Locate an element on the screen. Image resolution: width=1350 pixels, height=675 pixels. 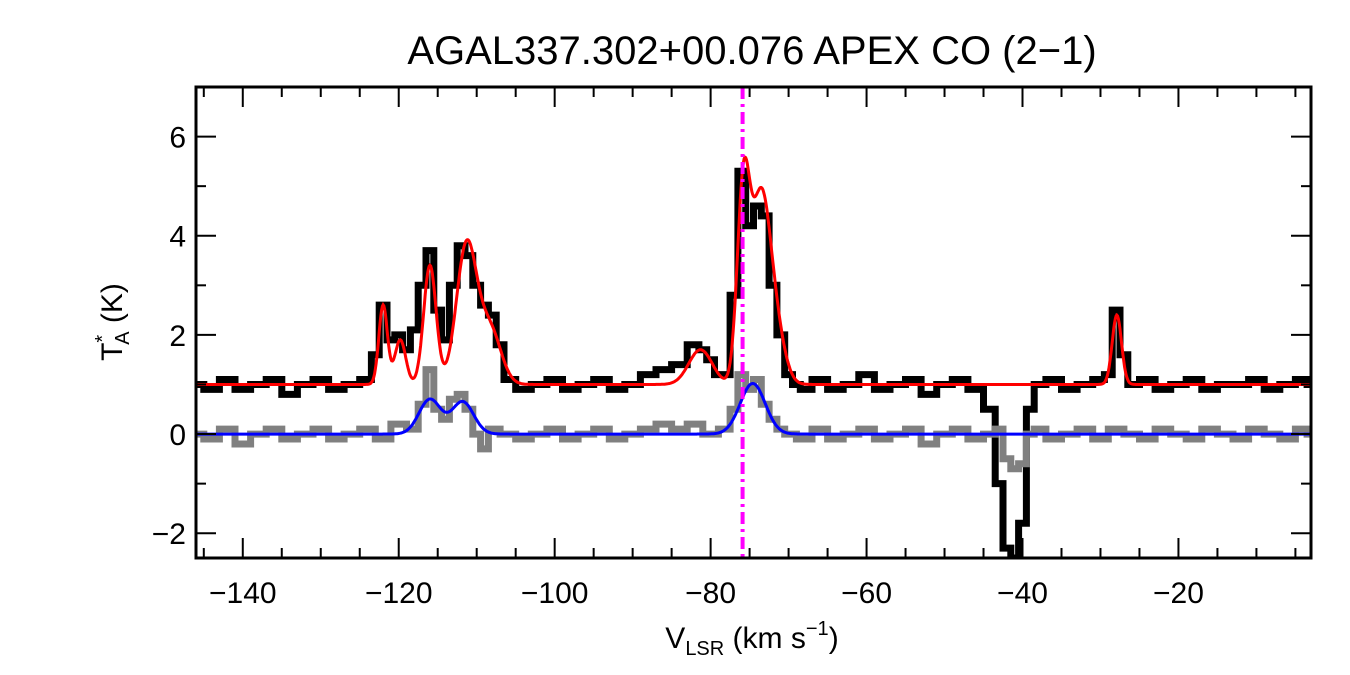
x-axis-label: VLSR (km s−1) is located at coordinates (751, 639).